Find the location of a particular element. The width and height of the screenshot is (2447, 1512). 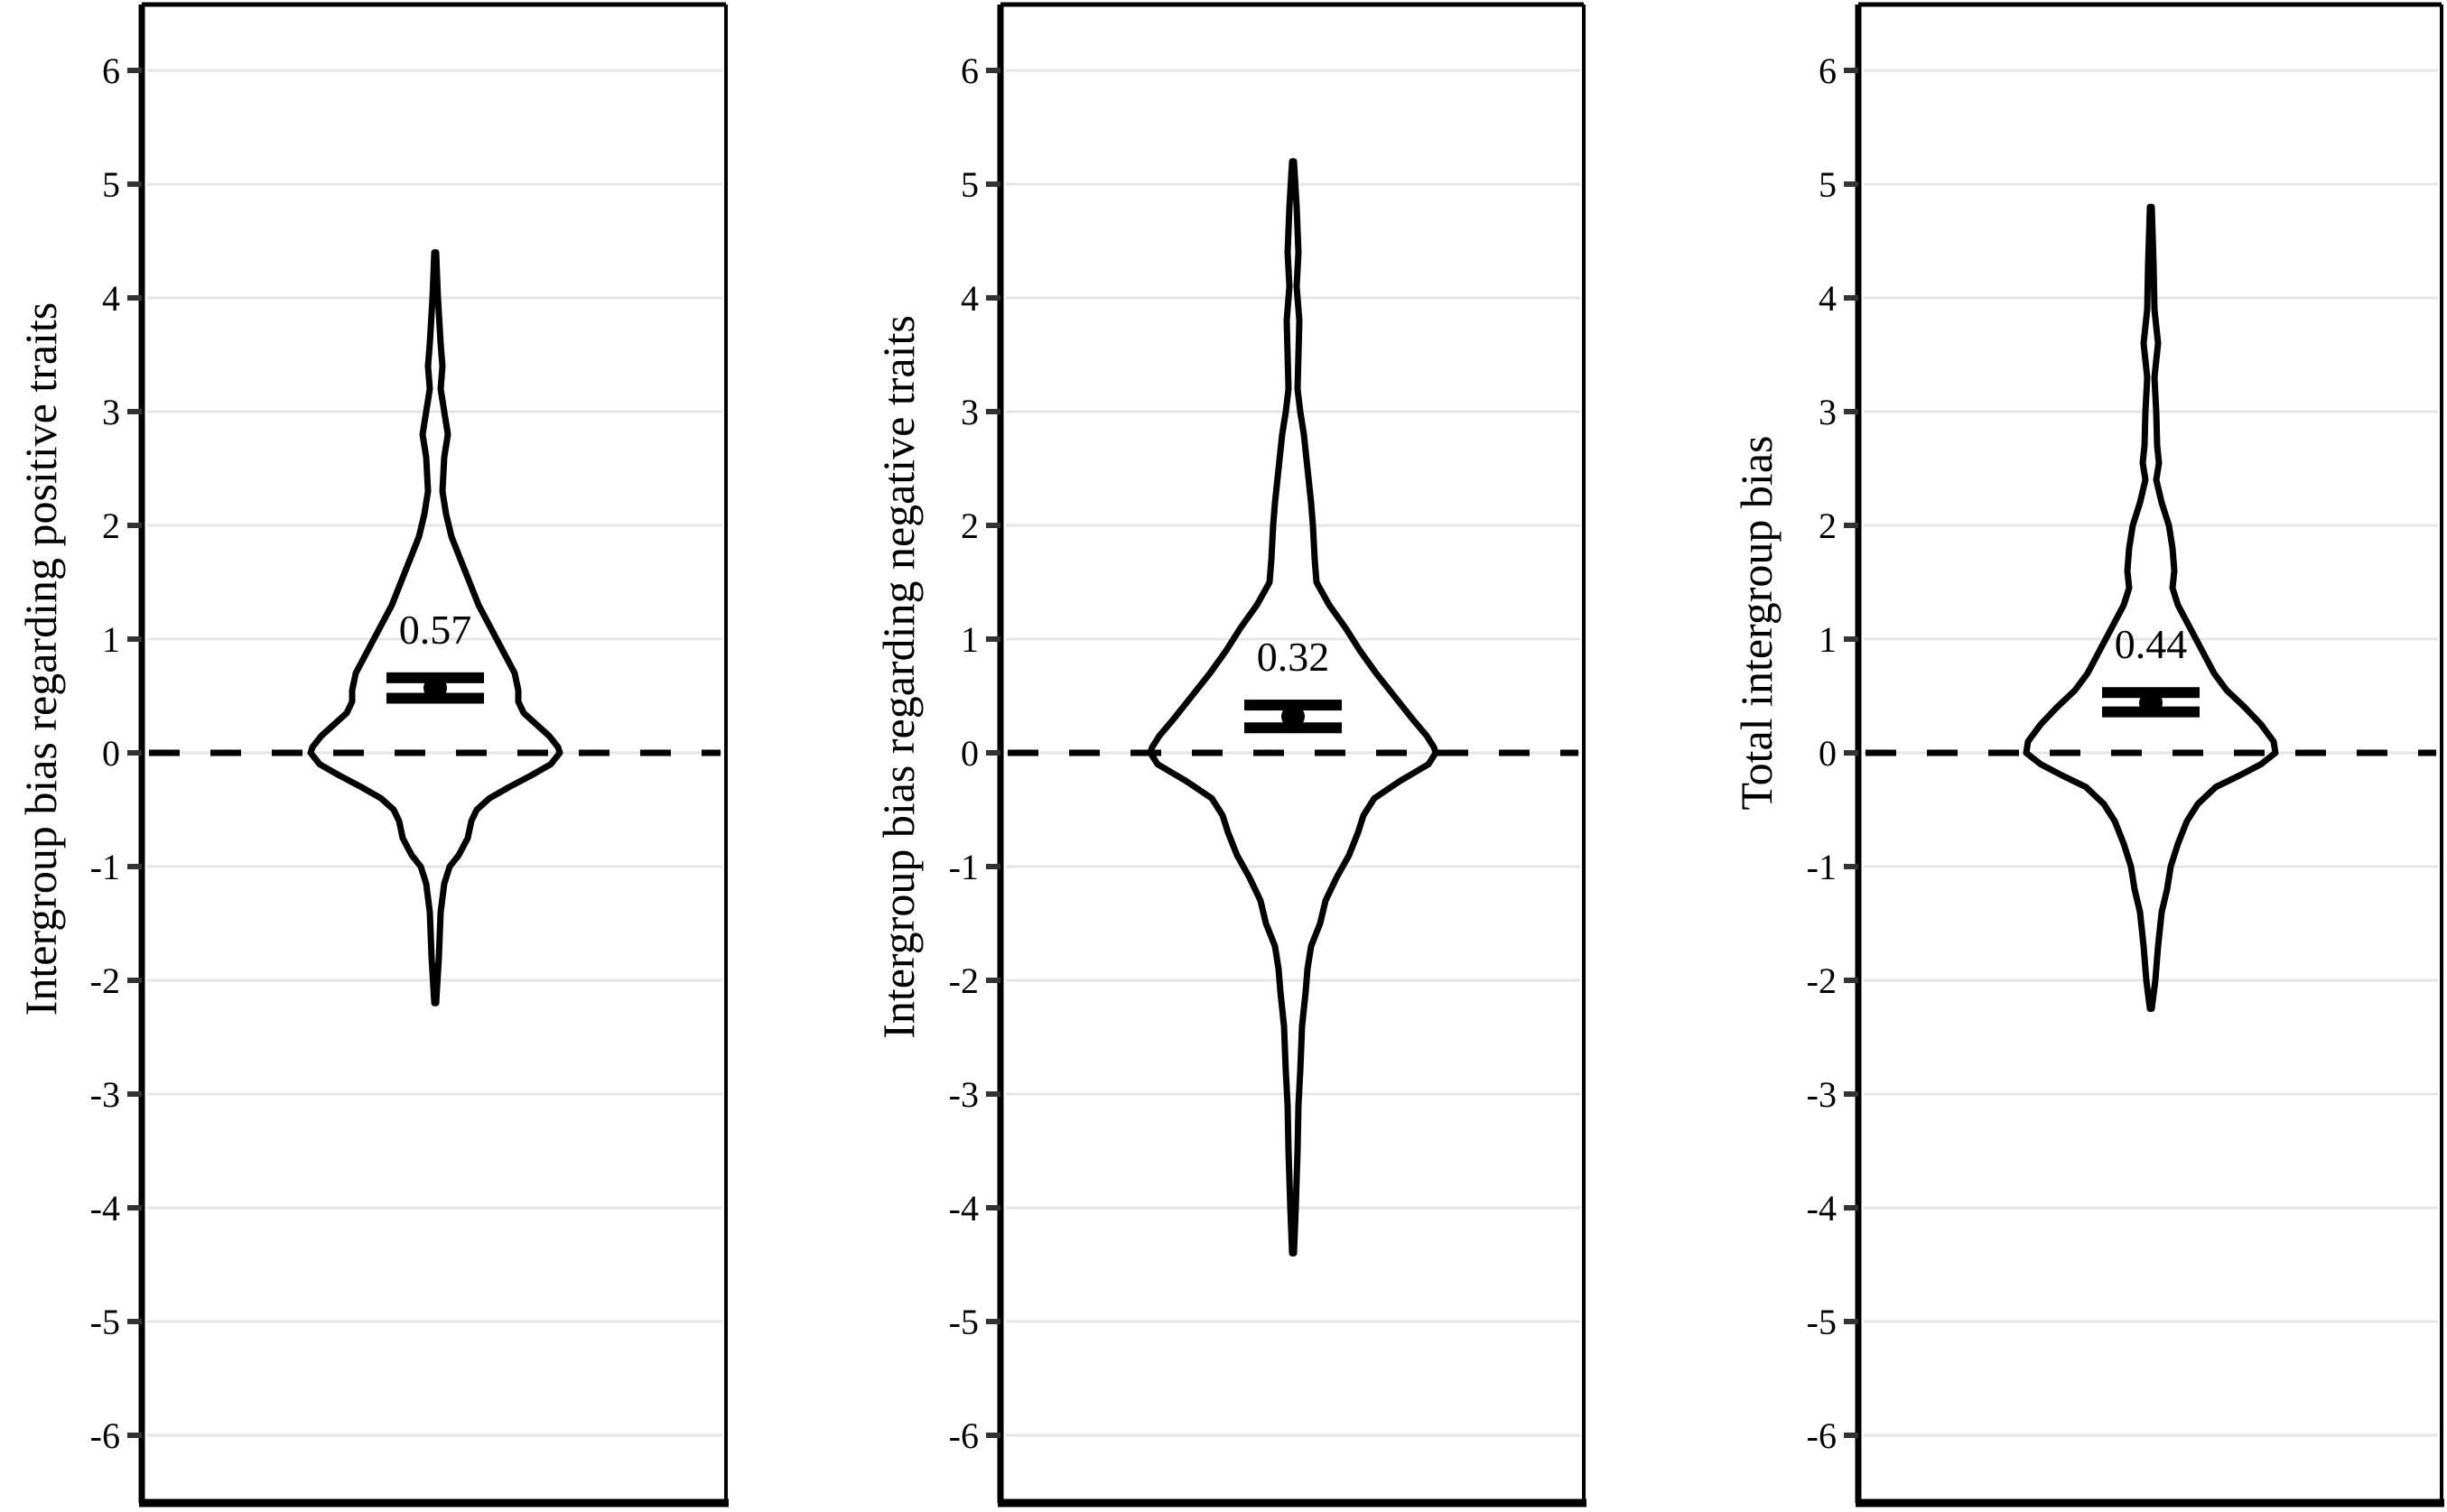

mean-value-label: 0.44 is located at coordinates (2151, 644).